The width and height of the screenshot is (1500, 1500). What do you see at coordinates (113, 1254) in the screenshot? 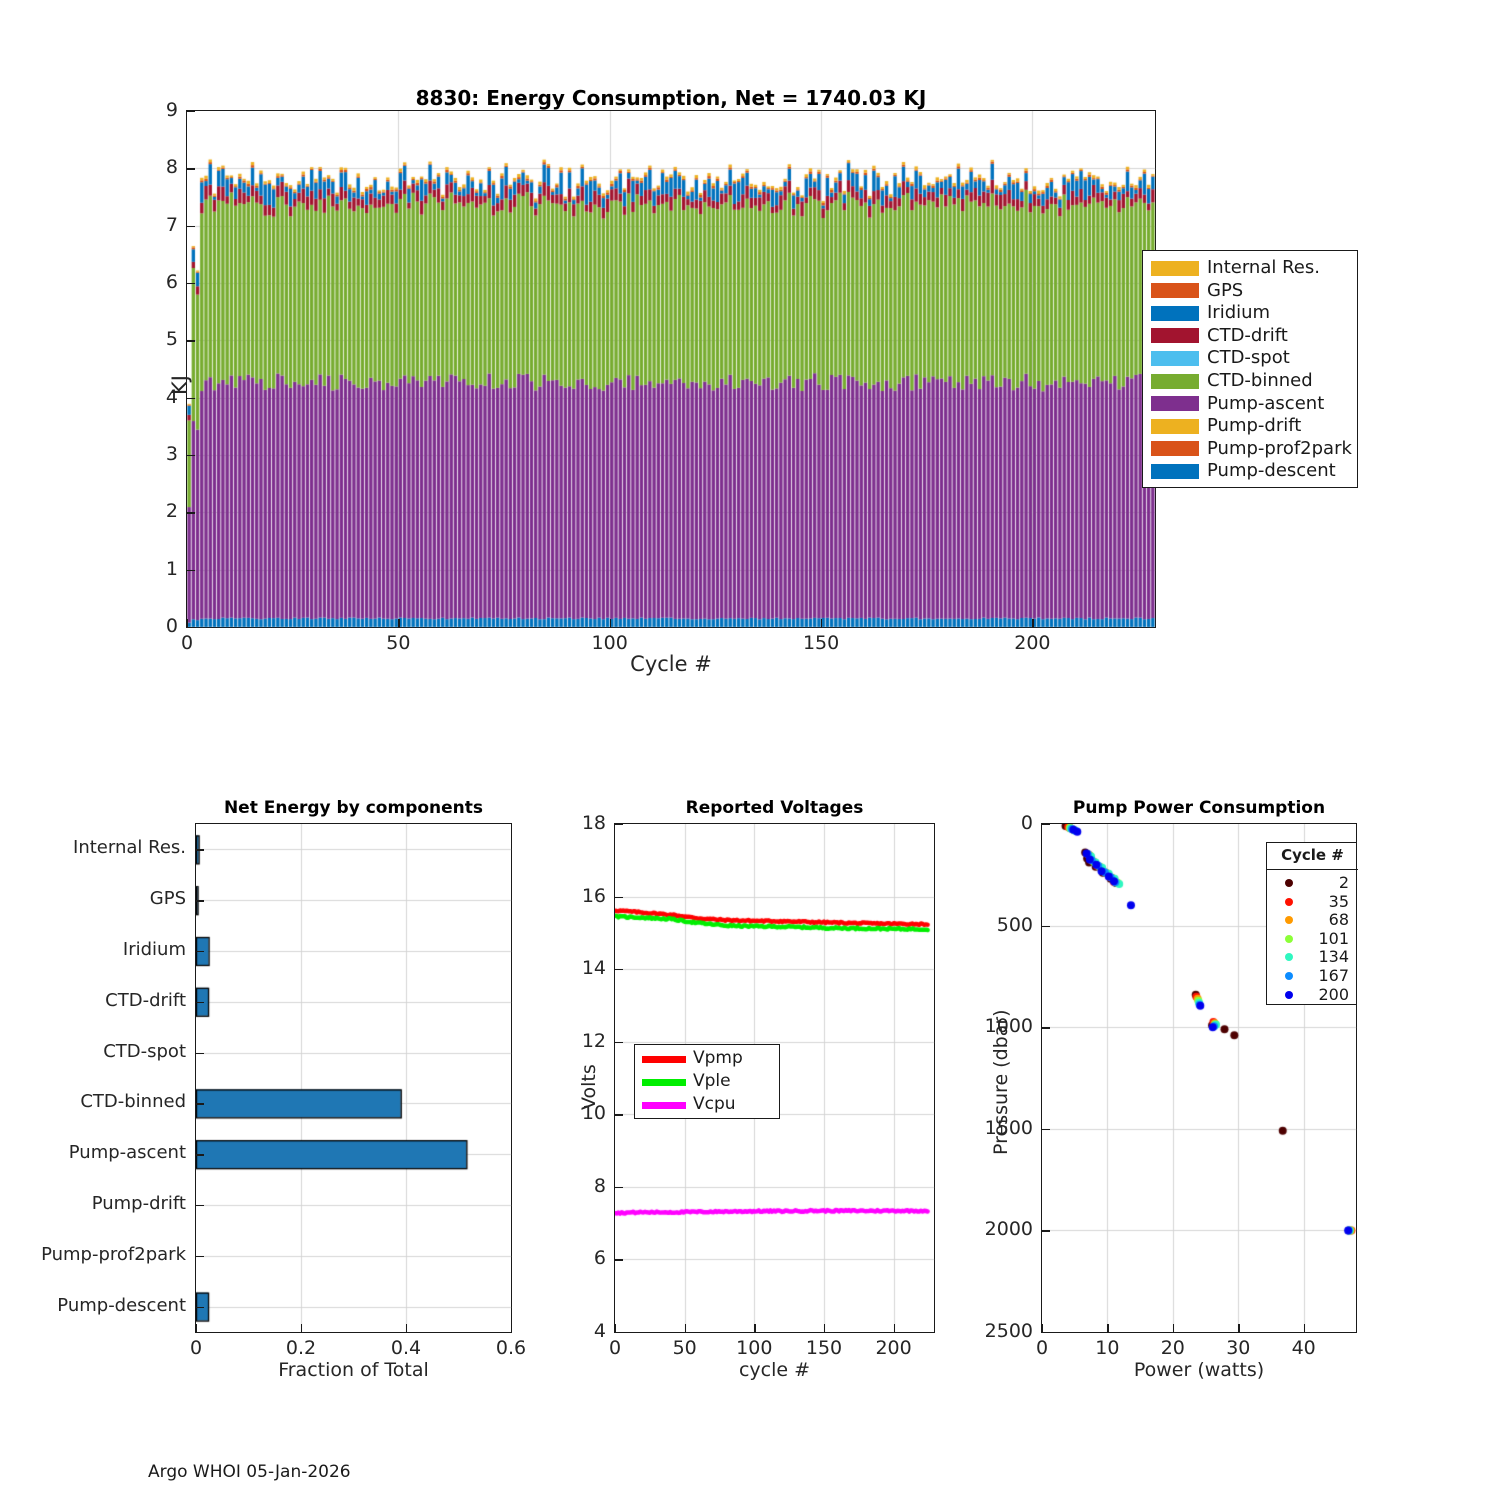
I see `bar-category-label: Pump-prof2park` at bounding box center [113, 1254].